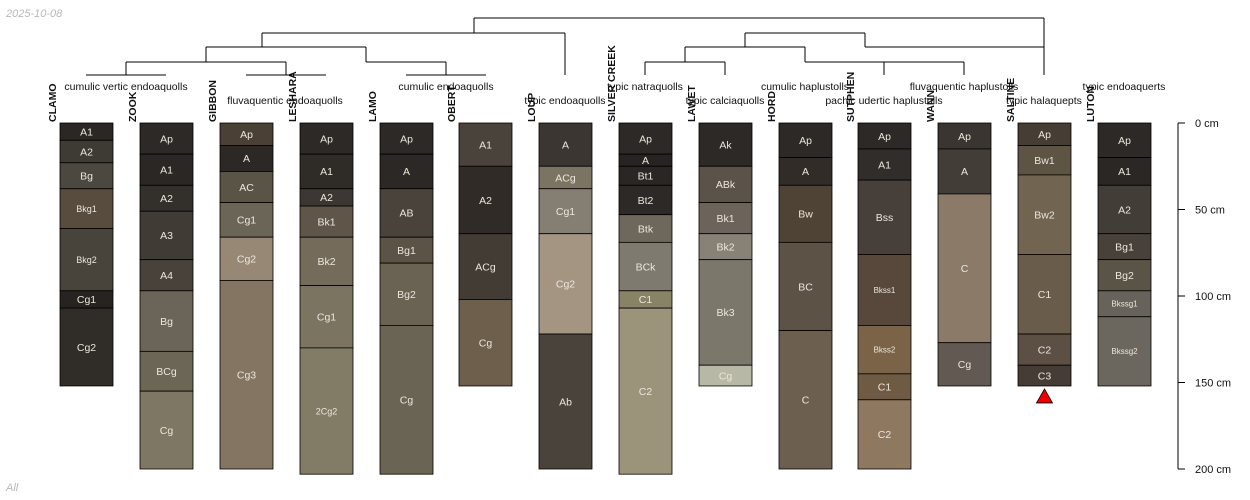  I want to click on horizon-label: Bk3, so click(725, 313).